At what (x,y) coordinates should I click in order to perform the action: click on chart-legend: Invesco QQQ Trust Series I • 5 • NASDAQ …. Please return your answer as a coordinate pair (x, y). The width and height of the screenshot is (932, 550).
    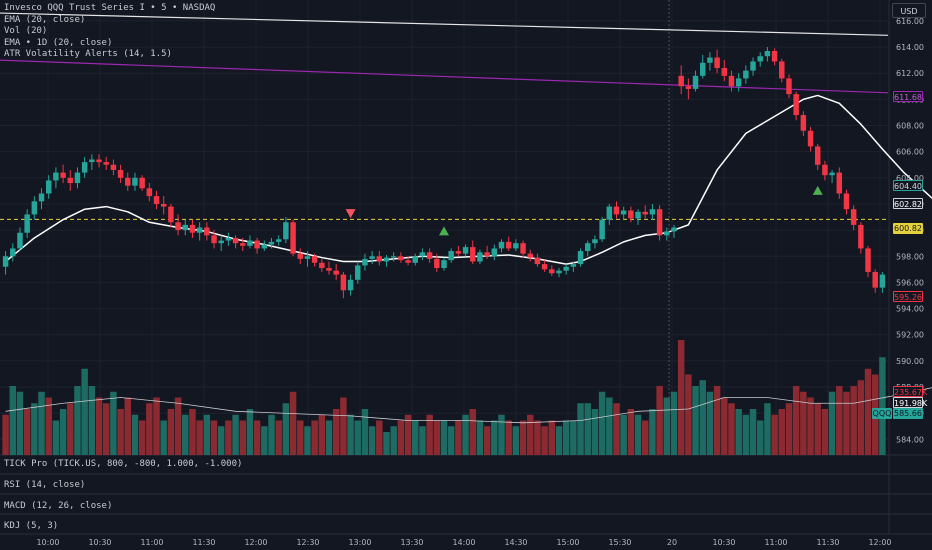
    Looking at the image, I should click on (109, 32).